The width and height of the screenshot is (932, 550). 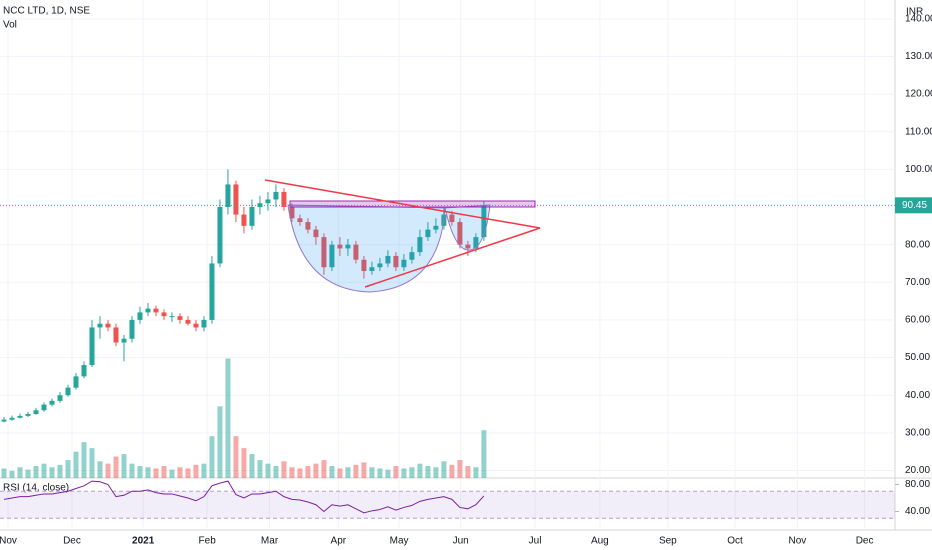 I want to click on rsi-tick-label: 40.00, so click(x=917, y=511).